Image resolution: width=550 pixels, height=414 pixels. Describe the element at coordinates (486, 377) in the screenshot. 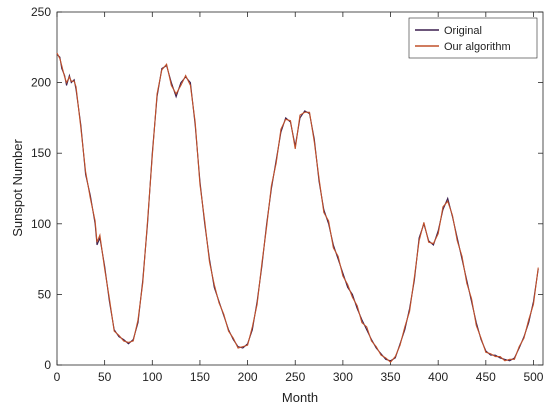

I see `x-tick-label: 450` at that location.